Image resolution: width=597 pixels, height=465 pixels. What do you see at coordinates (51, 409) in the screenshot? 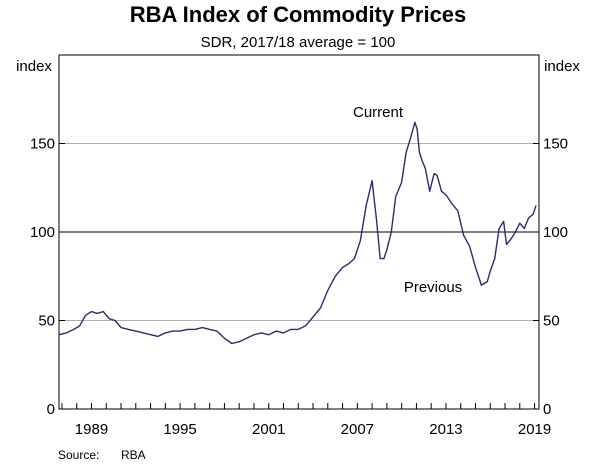
I see `y-tick-label-left: 0` at bounding box center [51, 409].